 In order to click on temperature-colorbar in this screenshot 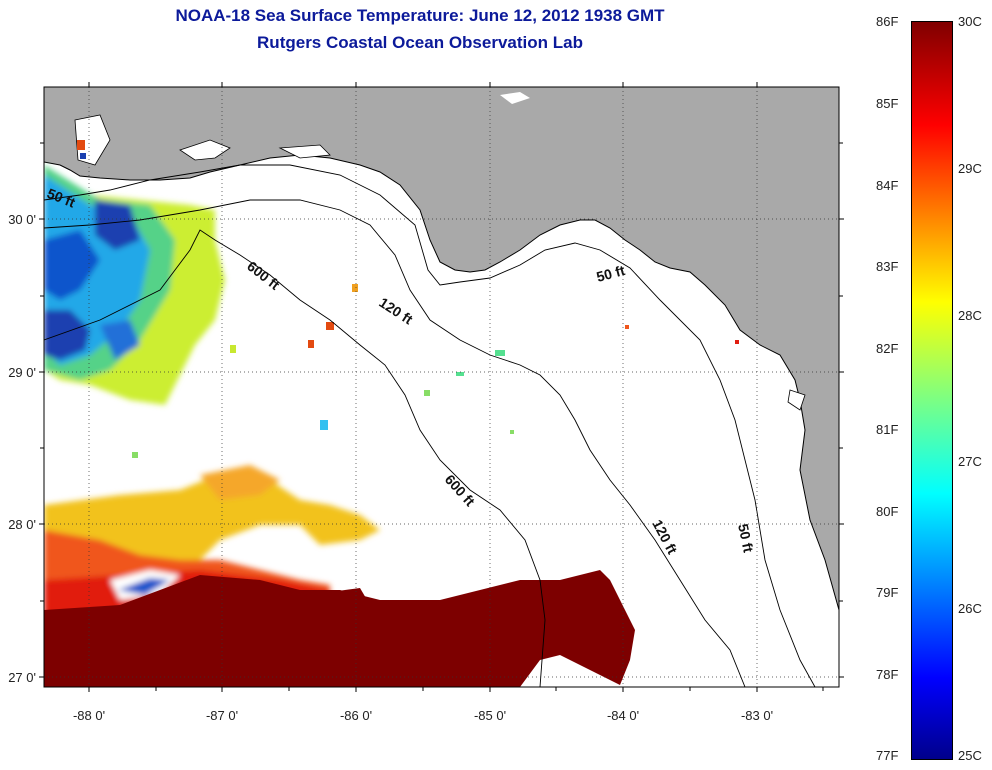, I will do `click(932, 390)`.